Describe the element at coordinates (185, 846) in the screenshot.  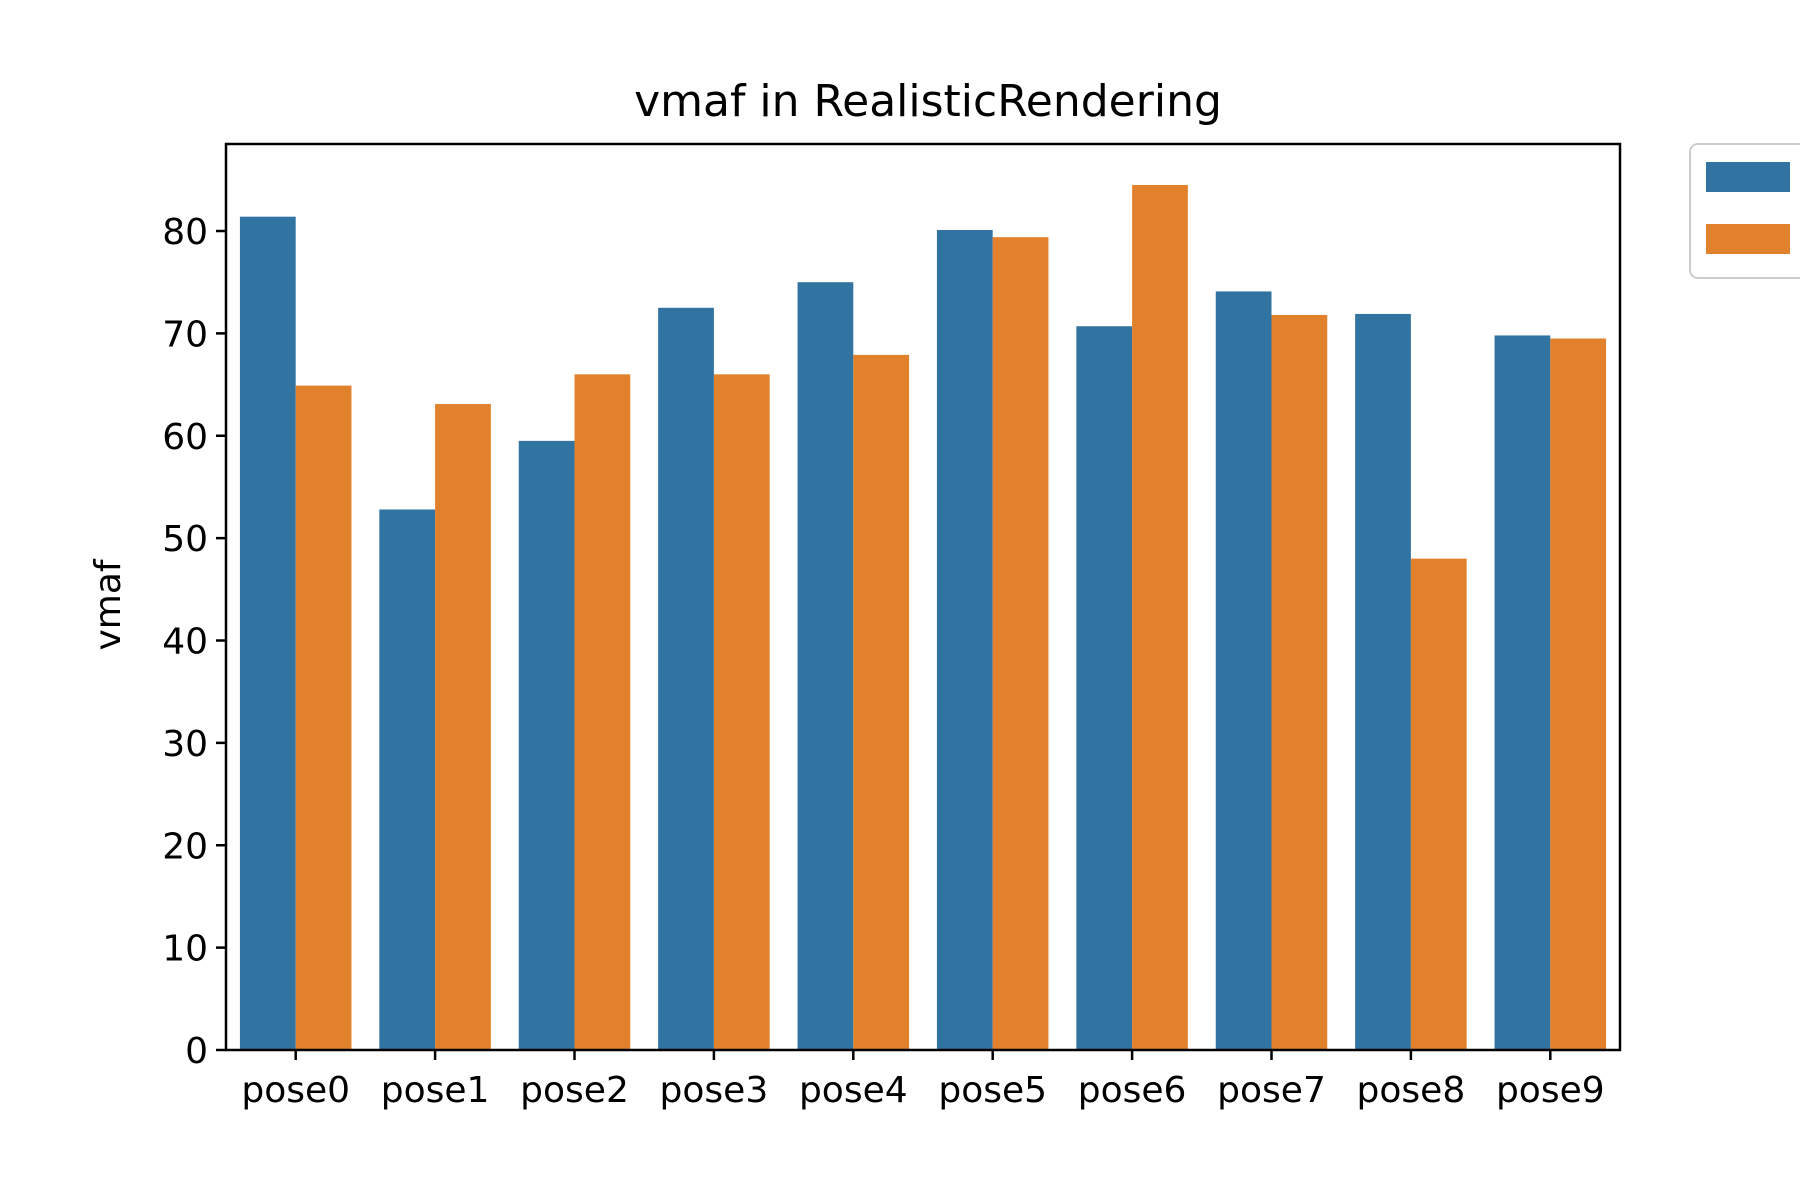
I see `y-tick-label: 20` at that location.